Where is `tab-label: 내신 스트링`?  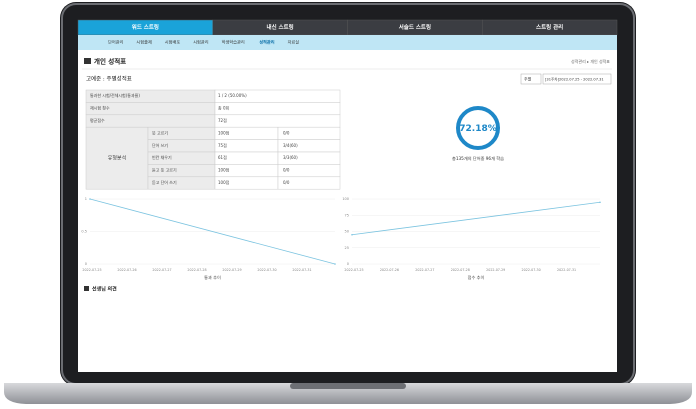
tab-label: 내신 스트링 is located at coordinates (280, 27).